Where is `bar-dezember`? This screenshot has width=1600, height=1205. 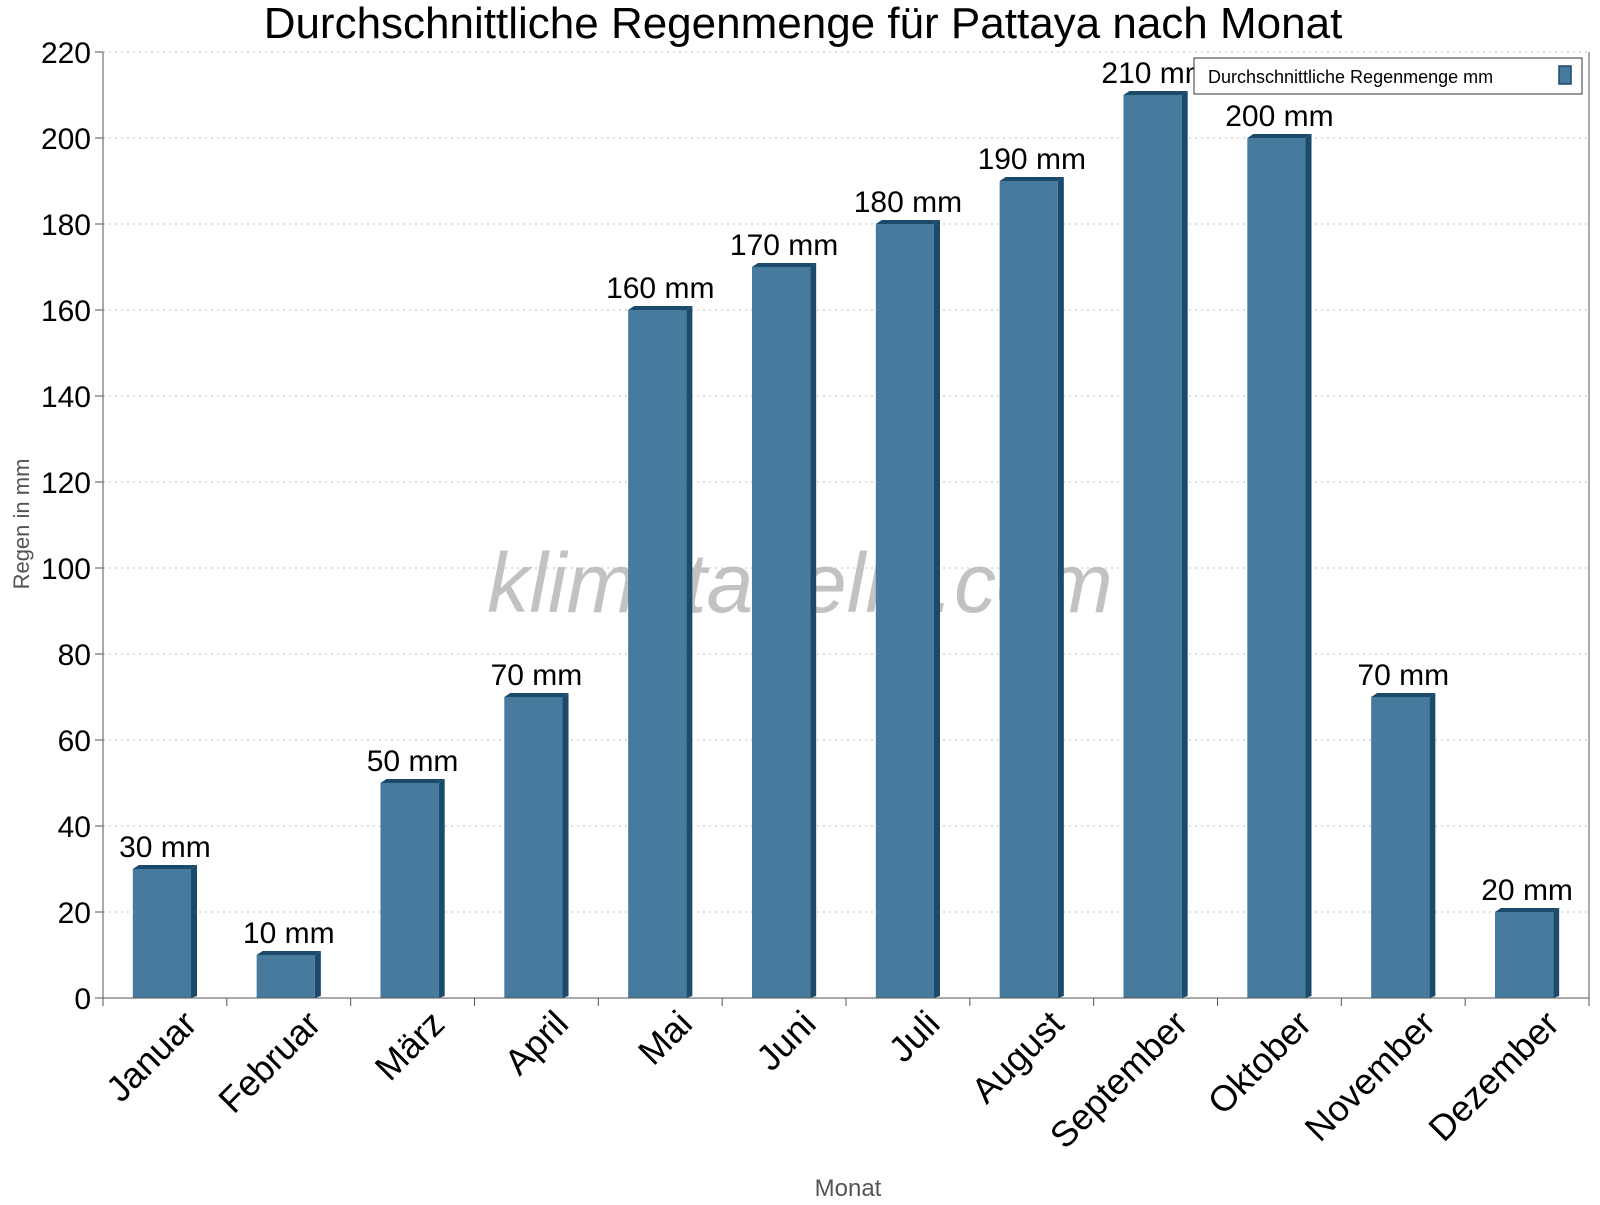
bar-dezember is located at coordinates (1524, 955).